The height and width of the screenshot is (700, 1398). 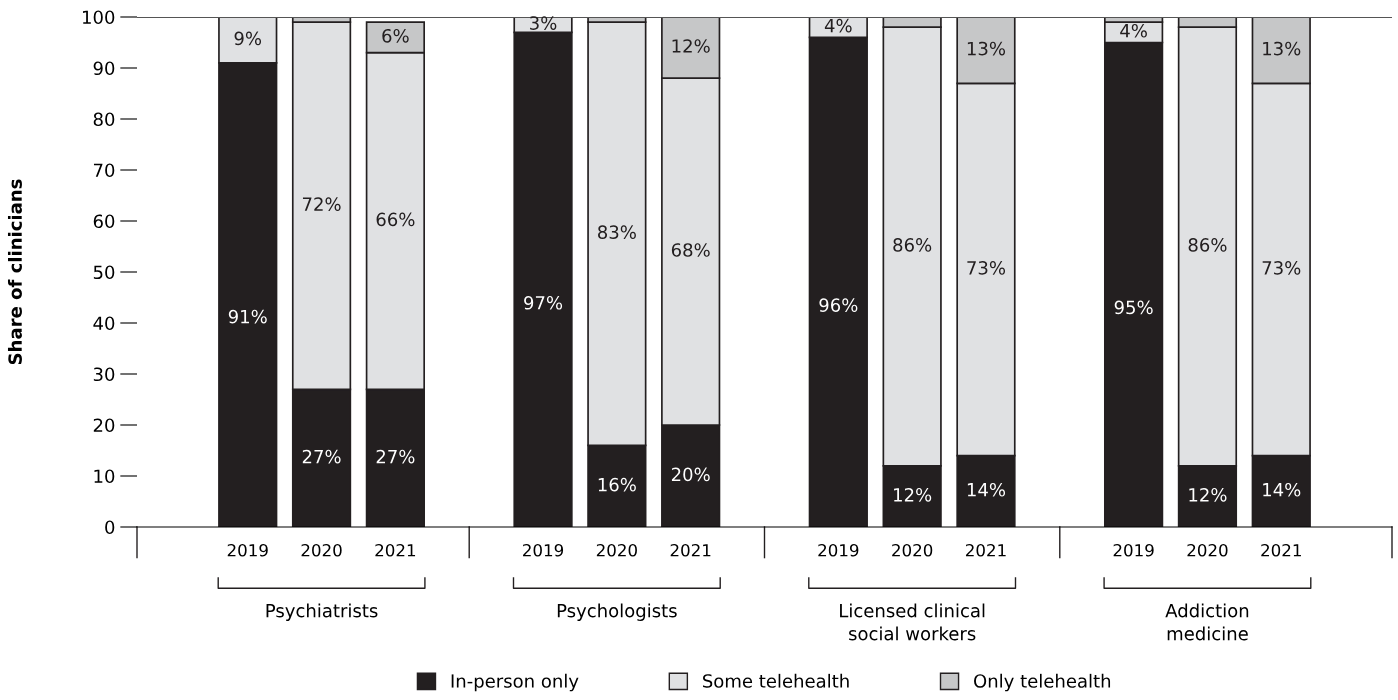 What do you see at coordinates (1042, 682) in the screenshot?
I see `legend-label: Only telehealth` at bounding box center [1042, 682].